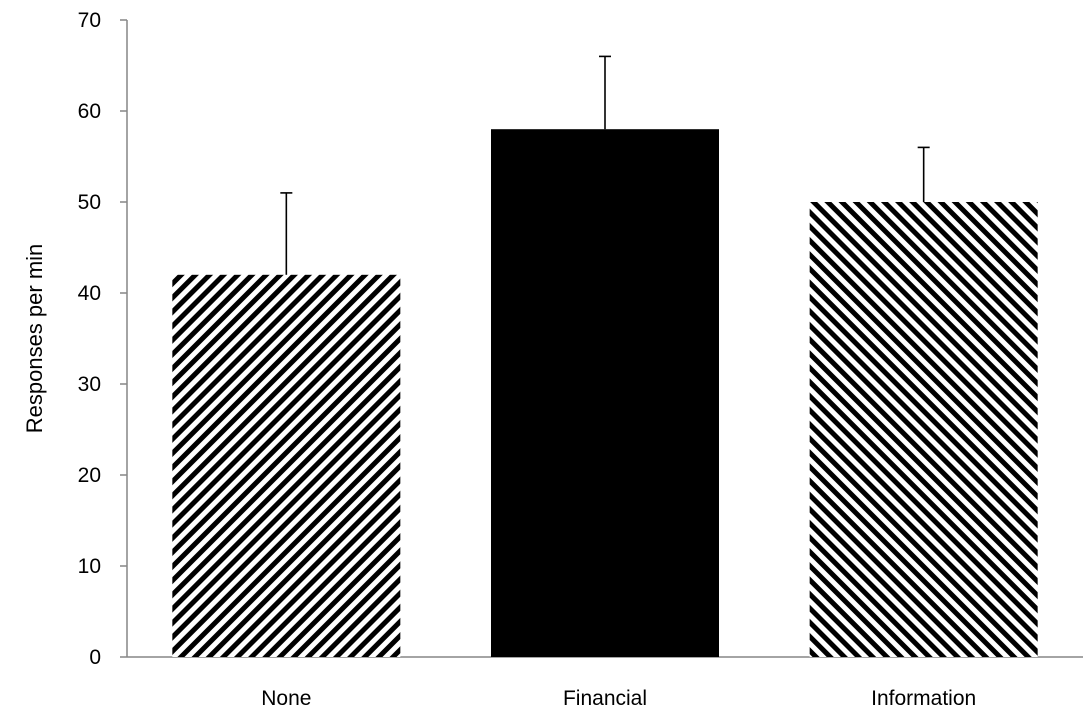 This screenshot has width=1086, height=720. What do you see at coordinates (286, 465) in the screenshot?
I see `bar-none` at bounding box center [286, 465].